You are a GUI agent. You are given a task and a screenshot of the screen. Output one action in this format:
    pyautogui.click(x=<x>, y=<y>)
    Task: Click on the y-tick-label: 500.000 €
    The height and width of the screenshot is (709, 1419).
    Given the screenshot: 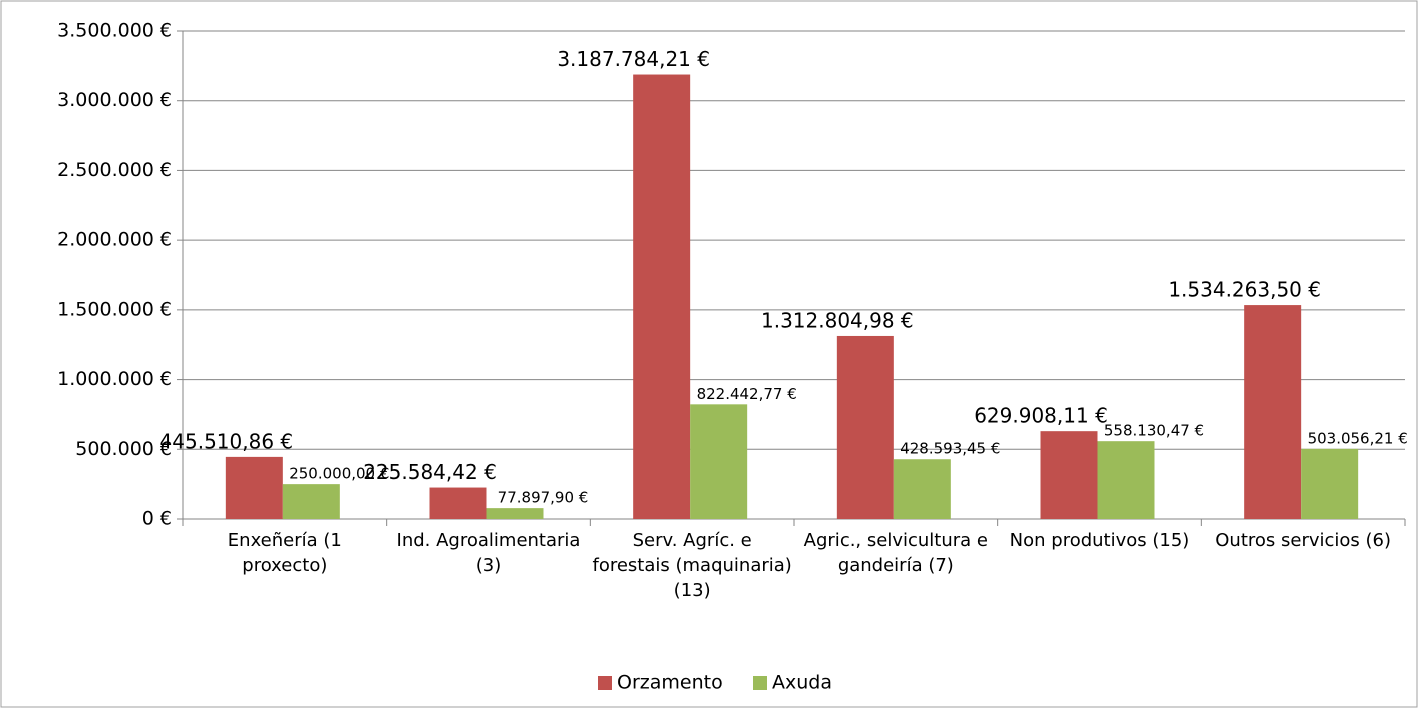 What is the action you would take?
    pyautogui.click(x=123, y=449)
    